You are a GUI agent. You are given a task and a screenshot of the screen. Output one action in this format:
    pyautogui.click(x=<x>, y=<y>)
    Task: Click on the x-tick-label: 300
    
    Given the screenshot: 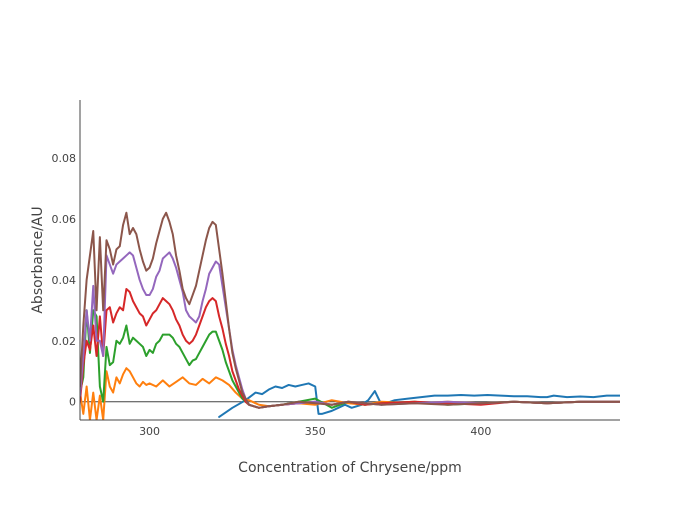 What is the action you would take?
    pyautogui.click(x=149, y=431)
    